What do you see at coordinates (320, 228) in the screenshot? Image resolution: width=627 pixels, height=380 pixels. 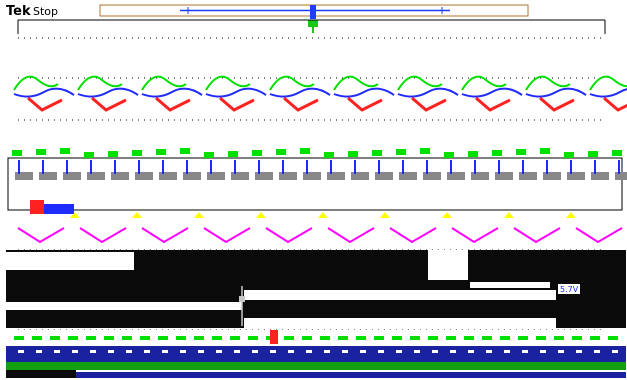 I see `channel-2-waveform` at bounding box center [320, 228].